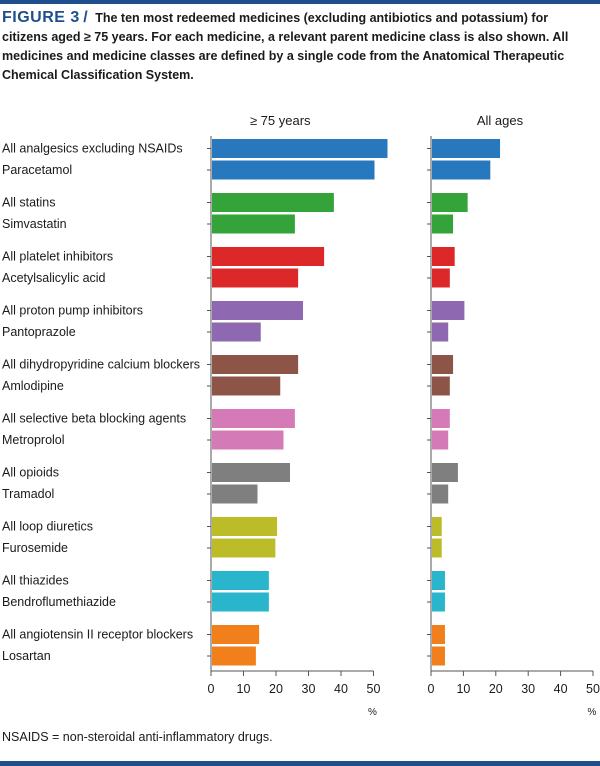 This screenshot has width=600, height=766. What do you see at coordinates (47, 527) in the screenshot?
I see `category-label: All loop diuretics` at bounding box center [47, 527].